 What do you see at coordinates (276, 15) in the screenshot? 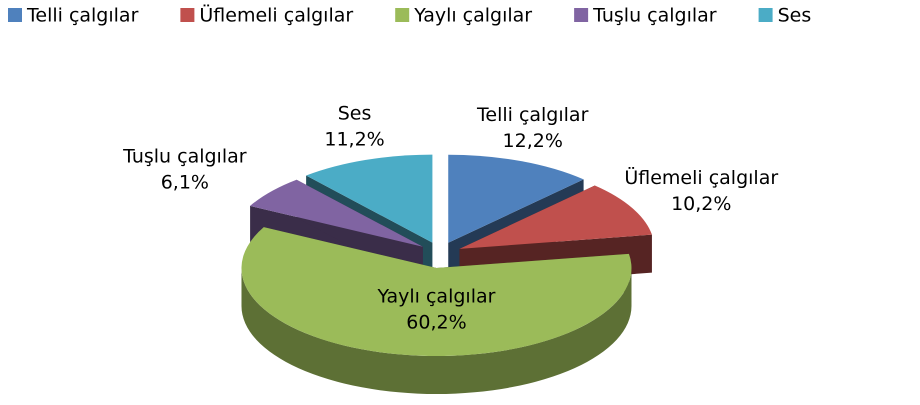
I see `legend-label: Üflemeli çalgılar` at bounding box center [276, 15].